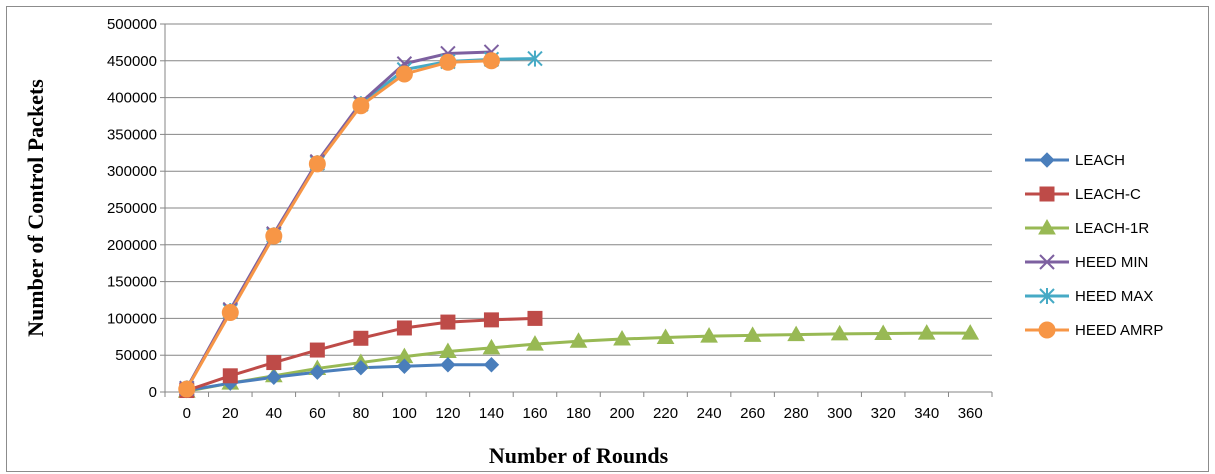 This screenshot has width=1215, height=474. What do you see at coordinates (132, 134) in the screenshot?
I see `y-tick-label: 350000` at bounding box center [132, 134].